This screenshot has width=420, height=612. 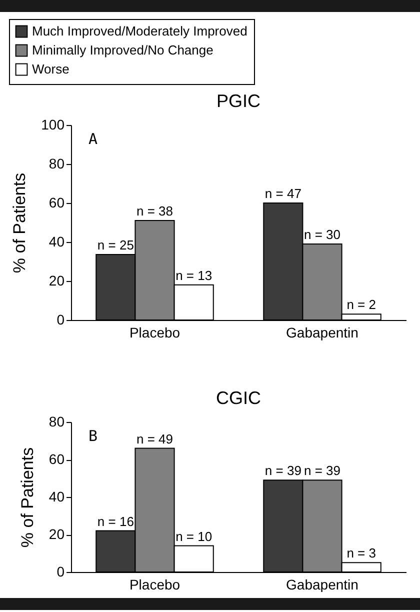 What do you see at coordinates (238, 101) in the screenshot?
I see `chart-title: PGIC` at bounding box center [238, 101].